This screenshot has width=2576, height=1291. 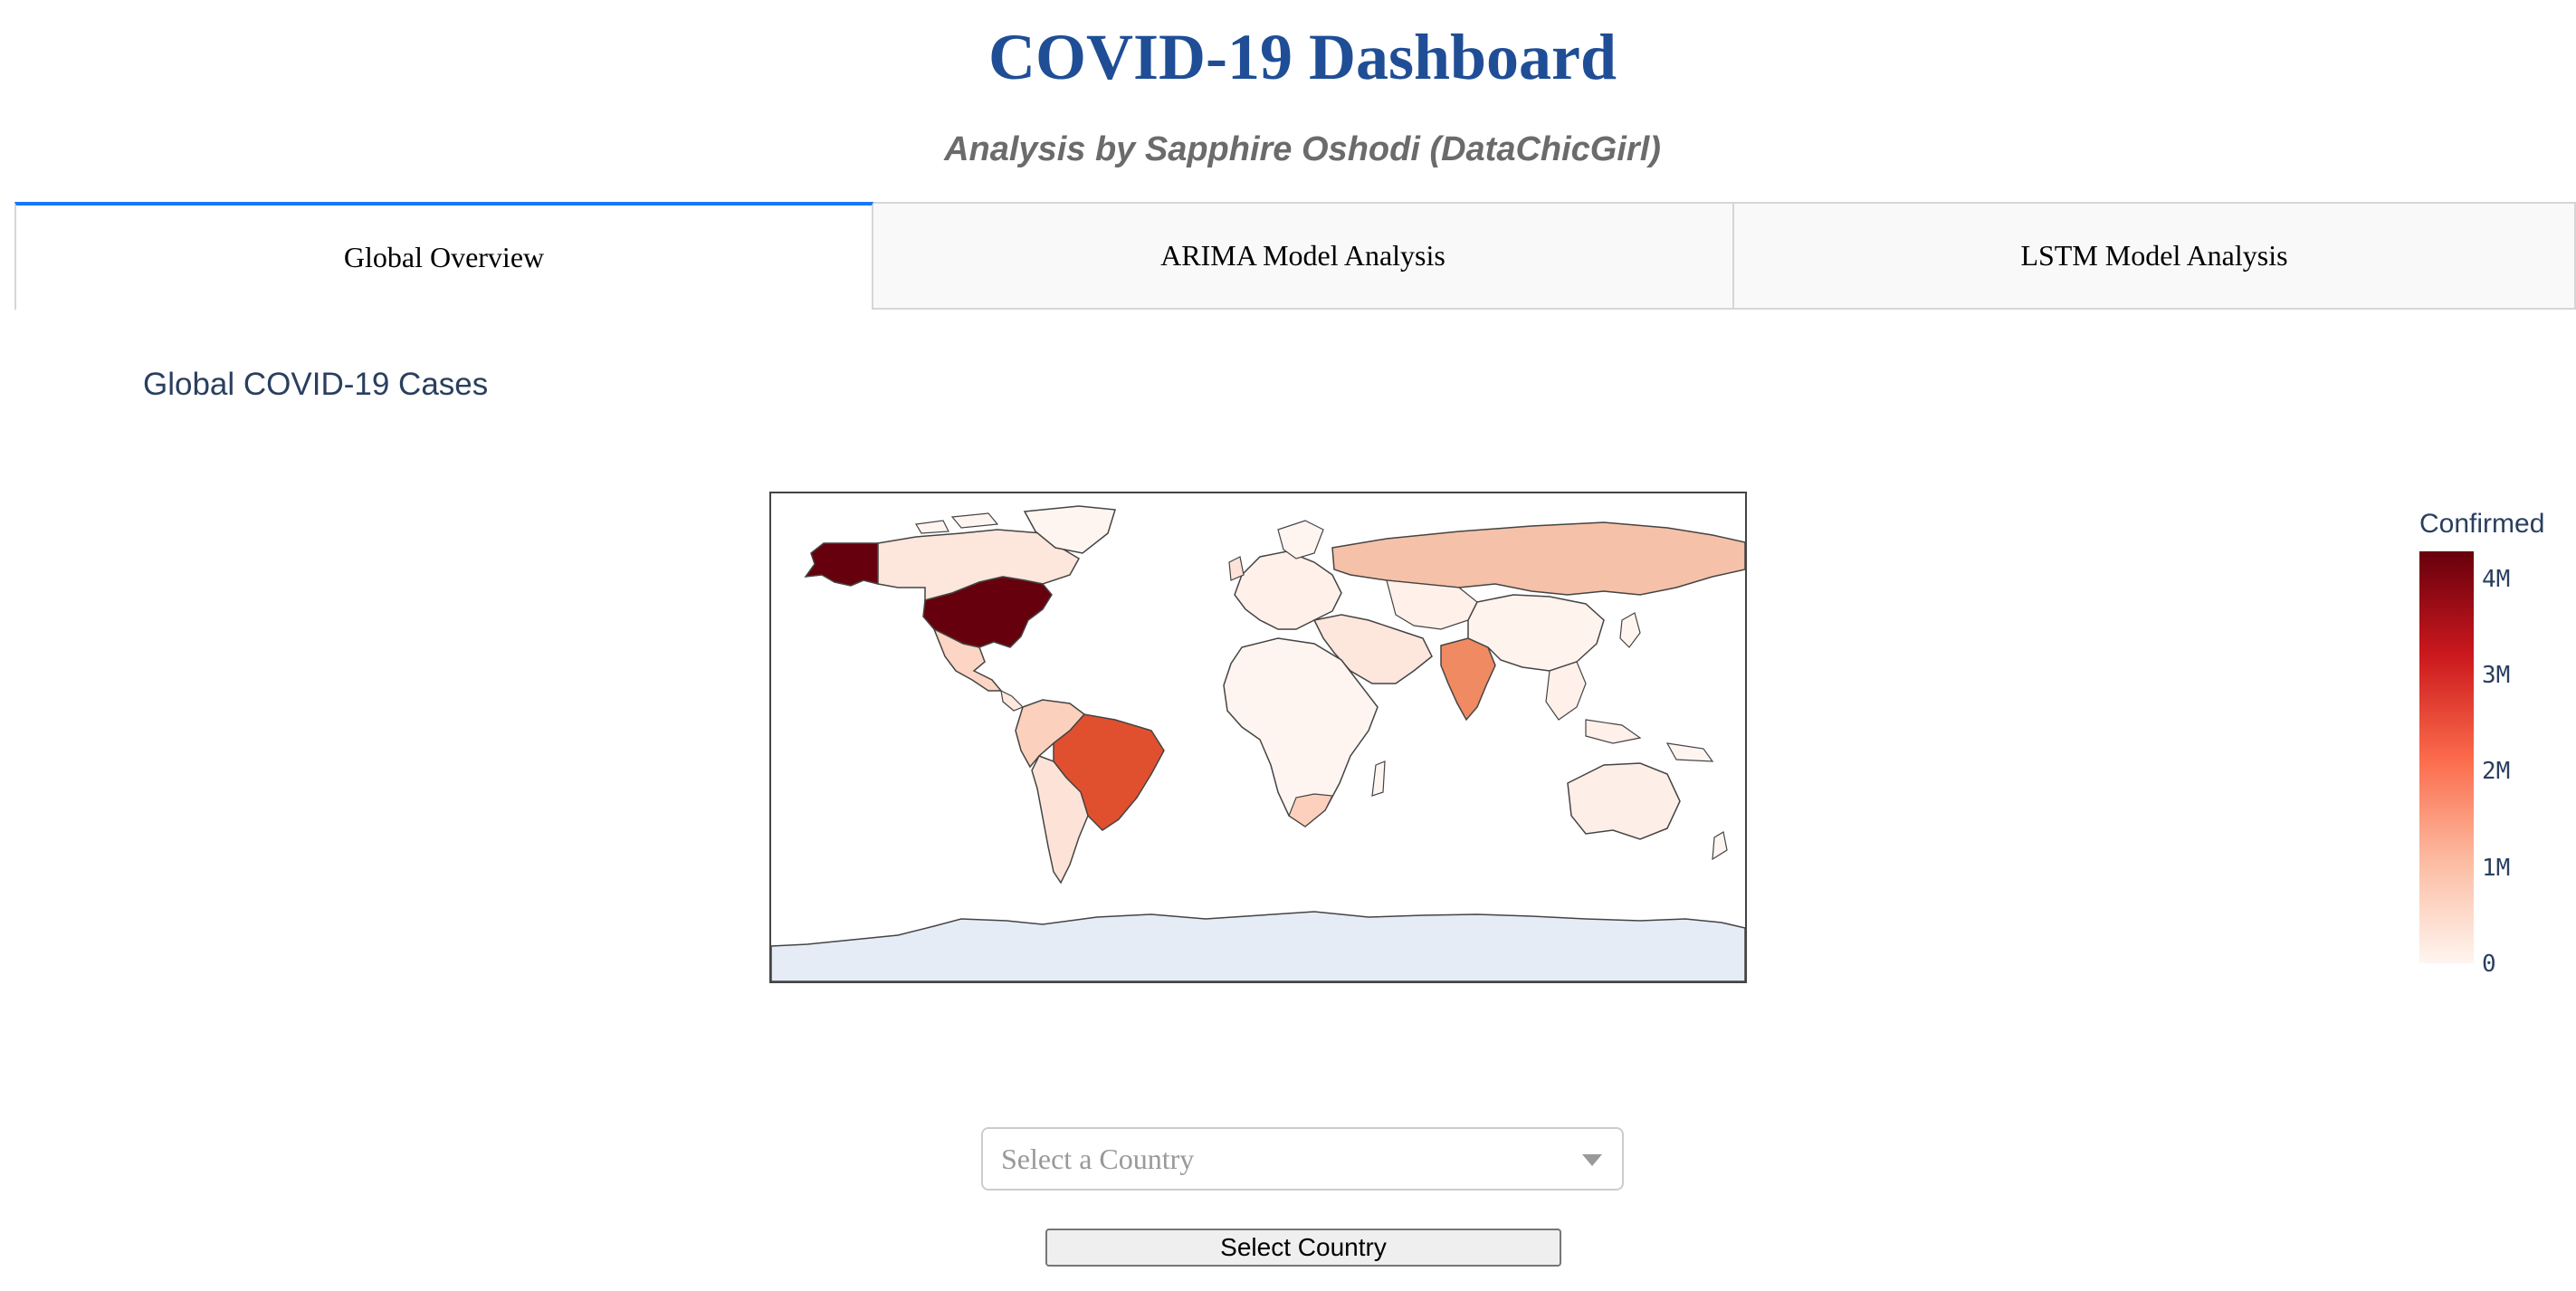 I want to click on colorbar-tick-0: 0, so click(x=2489, y=964).